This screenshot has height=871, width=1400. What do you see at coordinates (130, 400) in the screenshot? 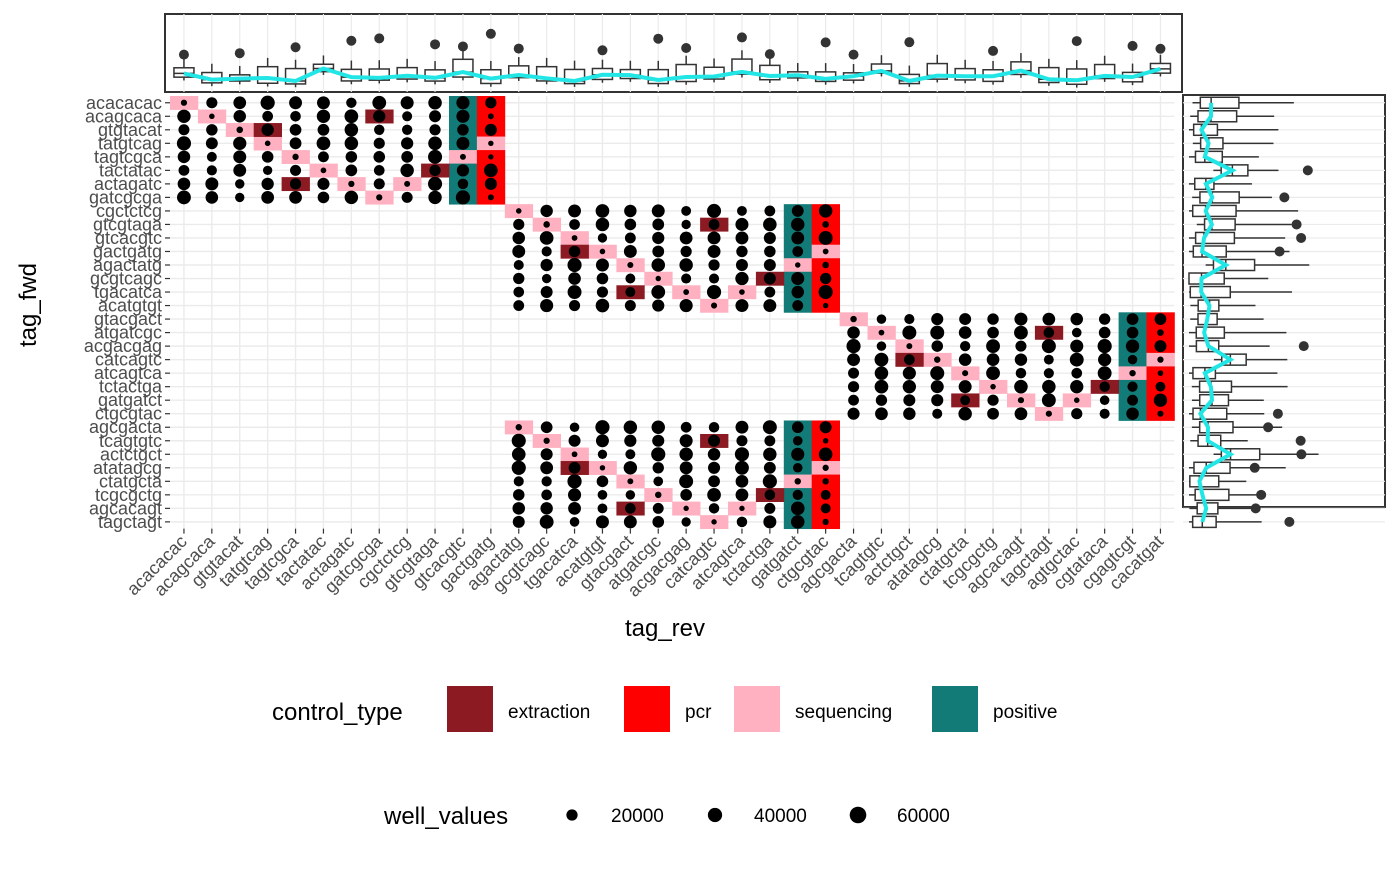
I see `y-tick-label: gatgatct` at bounding box center [130, 400].